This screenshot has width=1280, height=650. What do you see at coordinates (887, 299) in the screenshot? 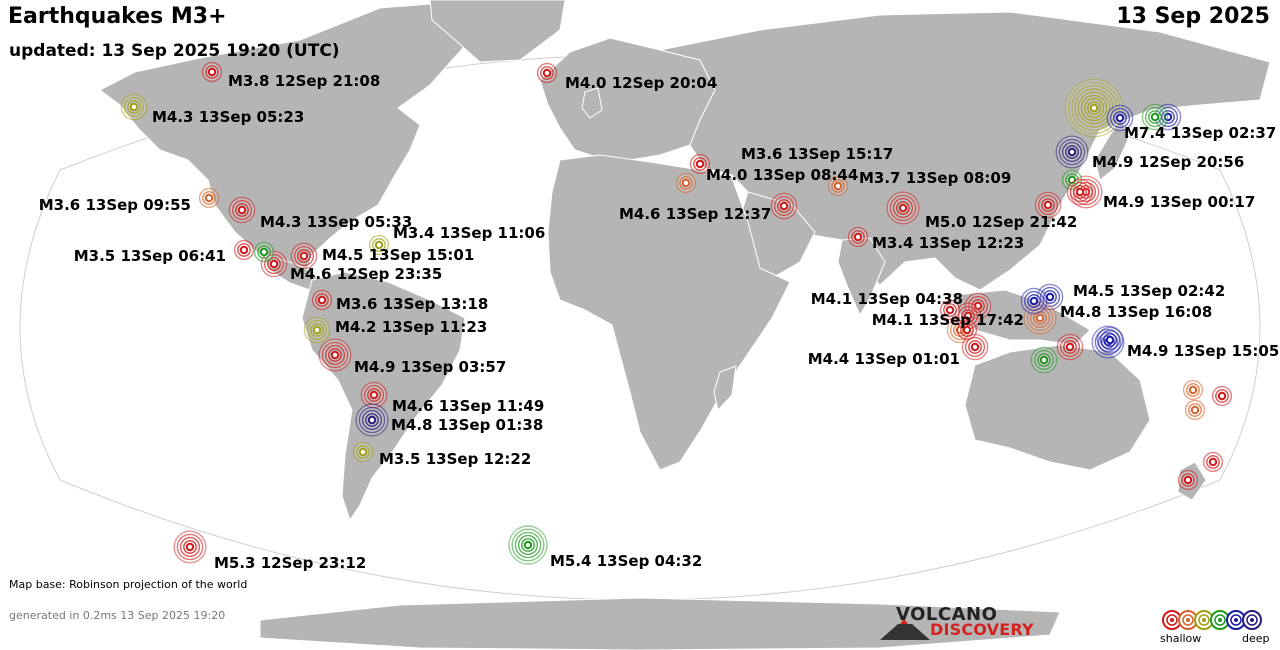
I see `quake-label-26: M4.1 13Sep 04:38` at bounding box center [887, 299].